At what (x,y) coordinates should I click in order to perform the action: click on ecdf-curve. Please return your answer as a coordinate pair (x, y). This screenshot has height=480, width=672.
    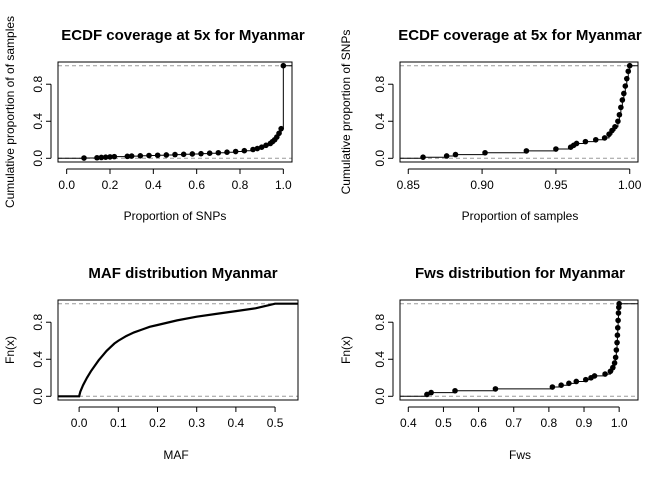
    Looking at the image, I should click on (178, 350).